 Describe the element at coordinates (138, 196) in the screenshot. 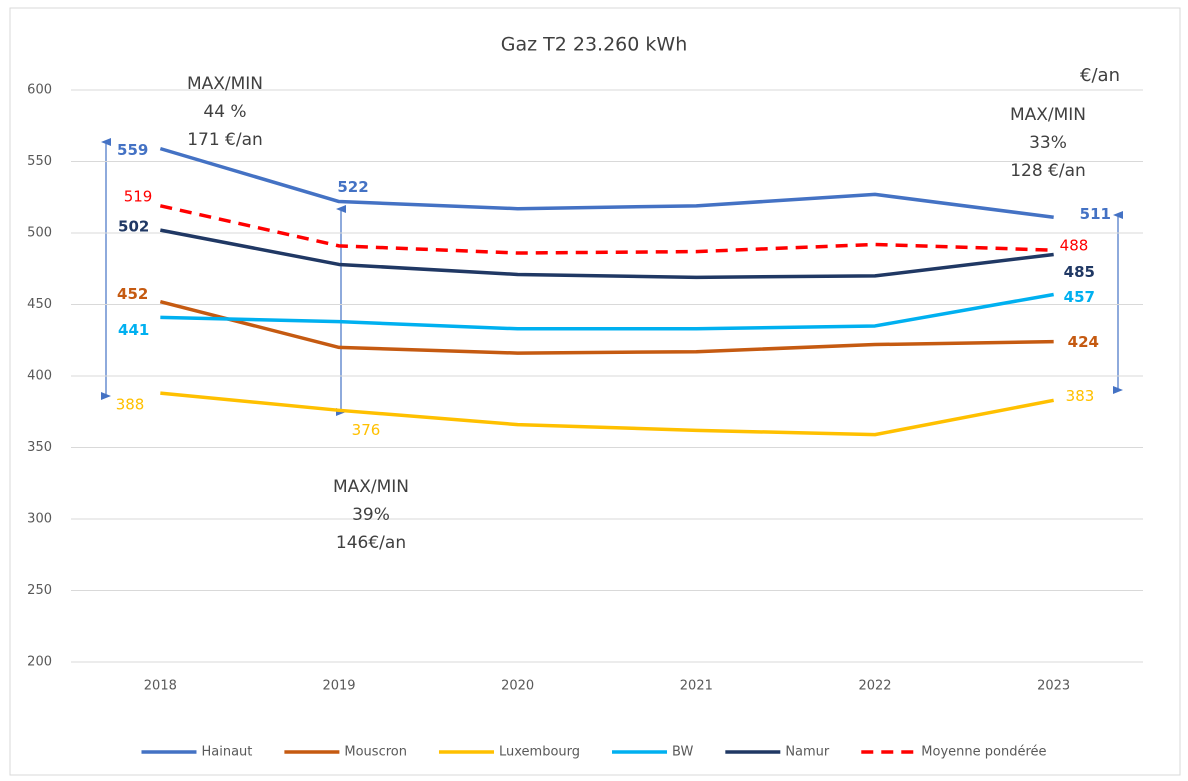

I see `data-label: 519` at that location.